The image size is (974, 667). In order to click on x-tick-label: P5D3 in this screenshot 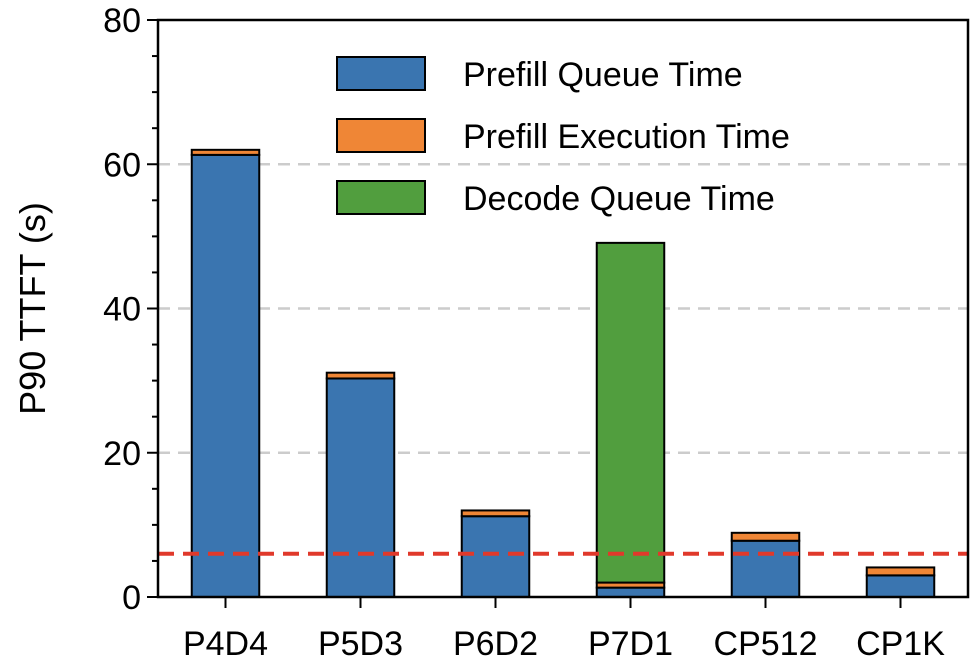, I will do `click(360, 644)`.